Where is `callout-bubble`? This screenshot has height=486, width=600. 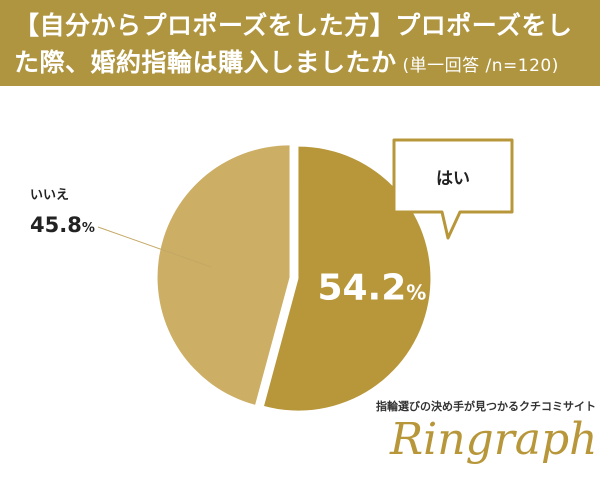 callout-bubble is located at coordinates (453, 189).